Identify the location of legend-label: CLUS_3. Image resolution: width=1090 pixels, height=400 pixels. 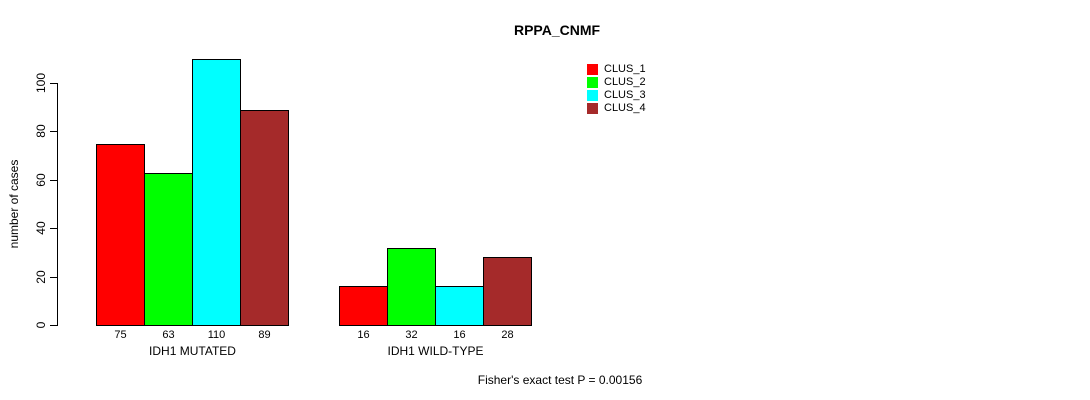
(625, 95).